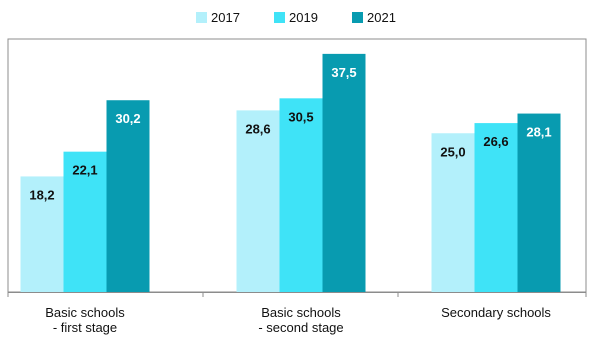 This screenshot has width=591, height=343. I want to click on x-tick-label-line: - first stage, so click(85, 327).